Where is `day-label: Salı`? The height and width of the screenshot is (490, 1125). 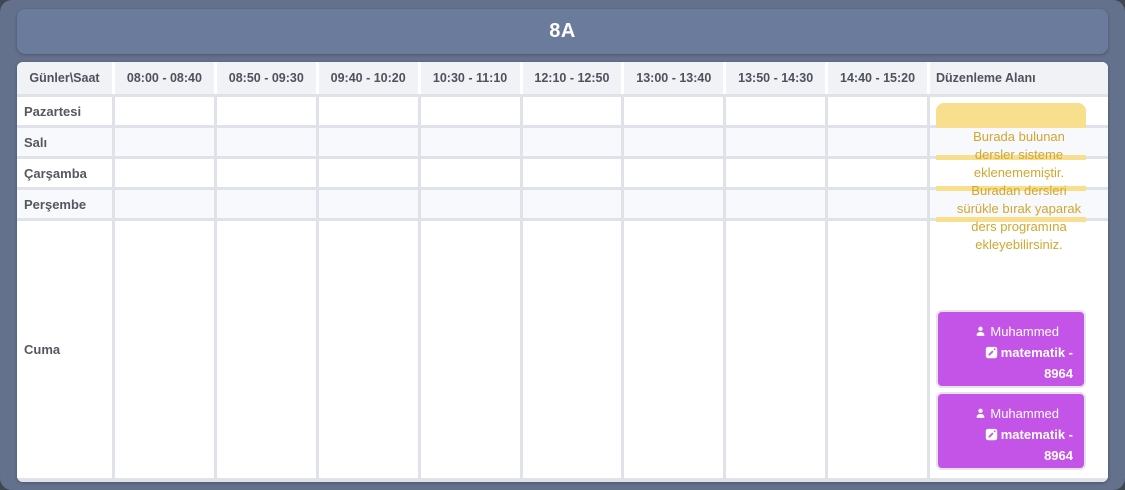
day-label: Salı is located at coordinates (64, 142).